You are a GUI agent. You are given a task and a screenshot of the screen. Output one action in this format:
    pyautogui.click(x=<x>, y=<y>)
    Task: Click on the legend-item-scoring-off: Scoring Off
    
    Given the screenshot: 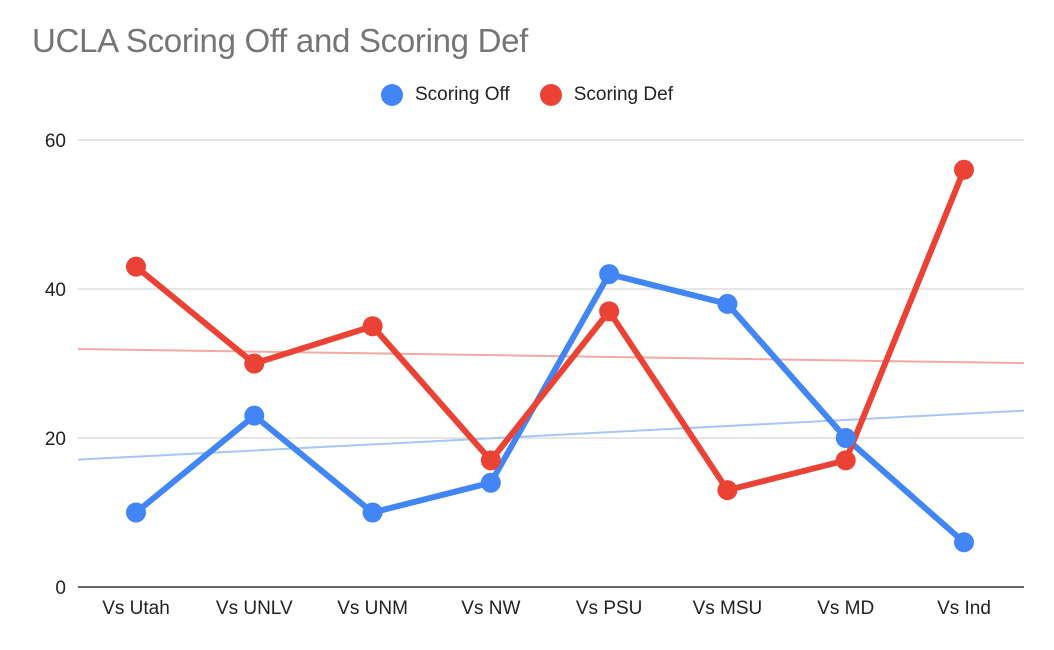 What is the action you would take?
    pyautogui.click(x=445, y=95)
    